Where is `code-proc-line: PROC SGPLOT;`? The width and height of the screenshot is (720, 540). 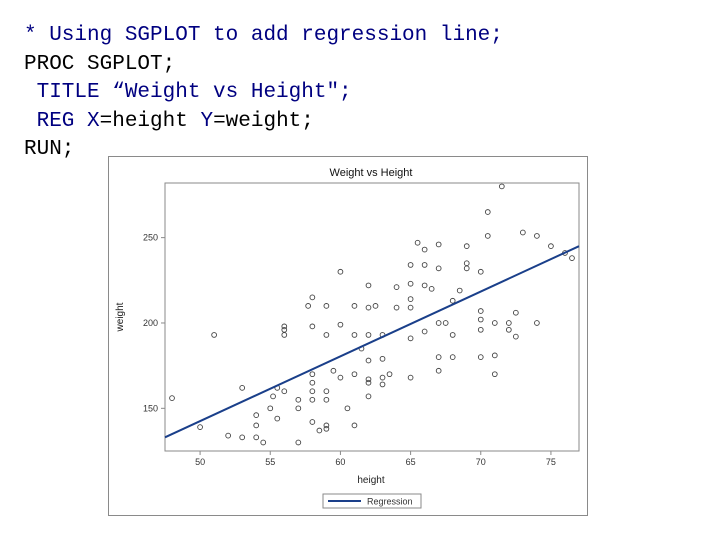
code-proc-line: PROC SGPLOT; is located at coordinates (100, 64).